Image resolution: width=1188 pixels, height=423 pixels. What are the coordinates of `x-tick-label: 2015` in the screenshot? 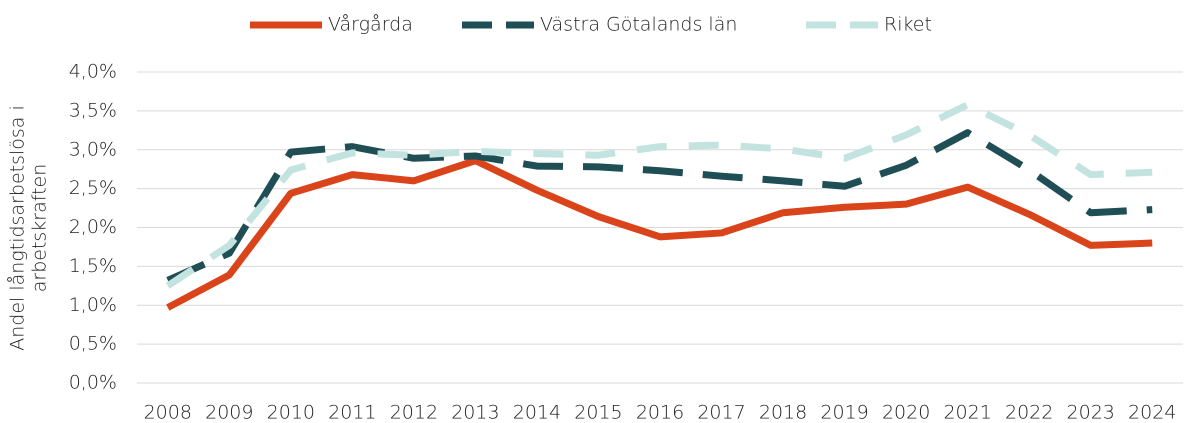 It's located at (598, 412).